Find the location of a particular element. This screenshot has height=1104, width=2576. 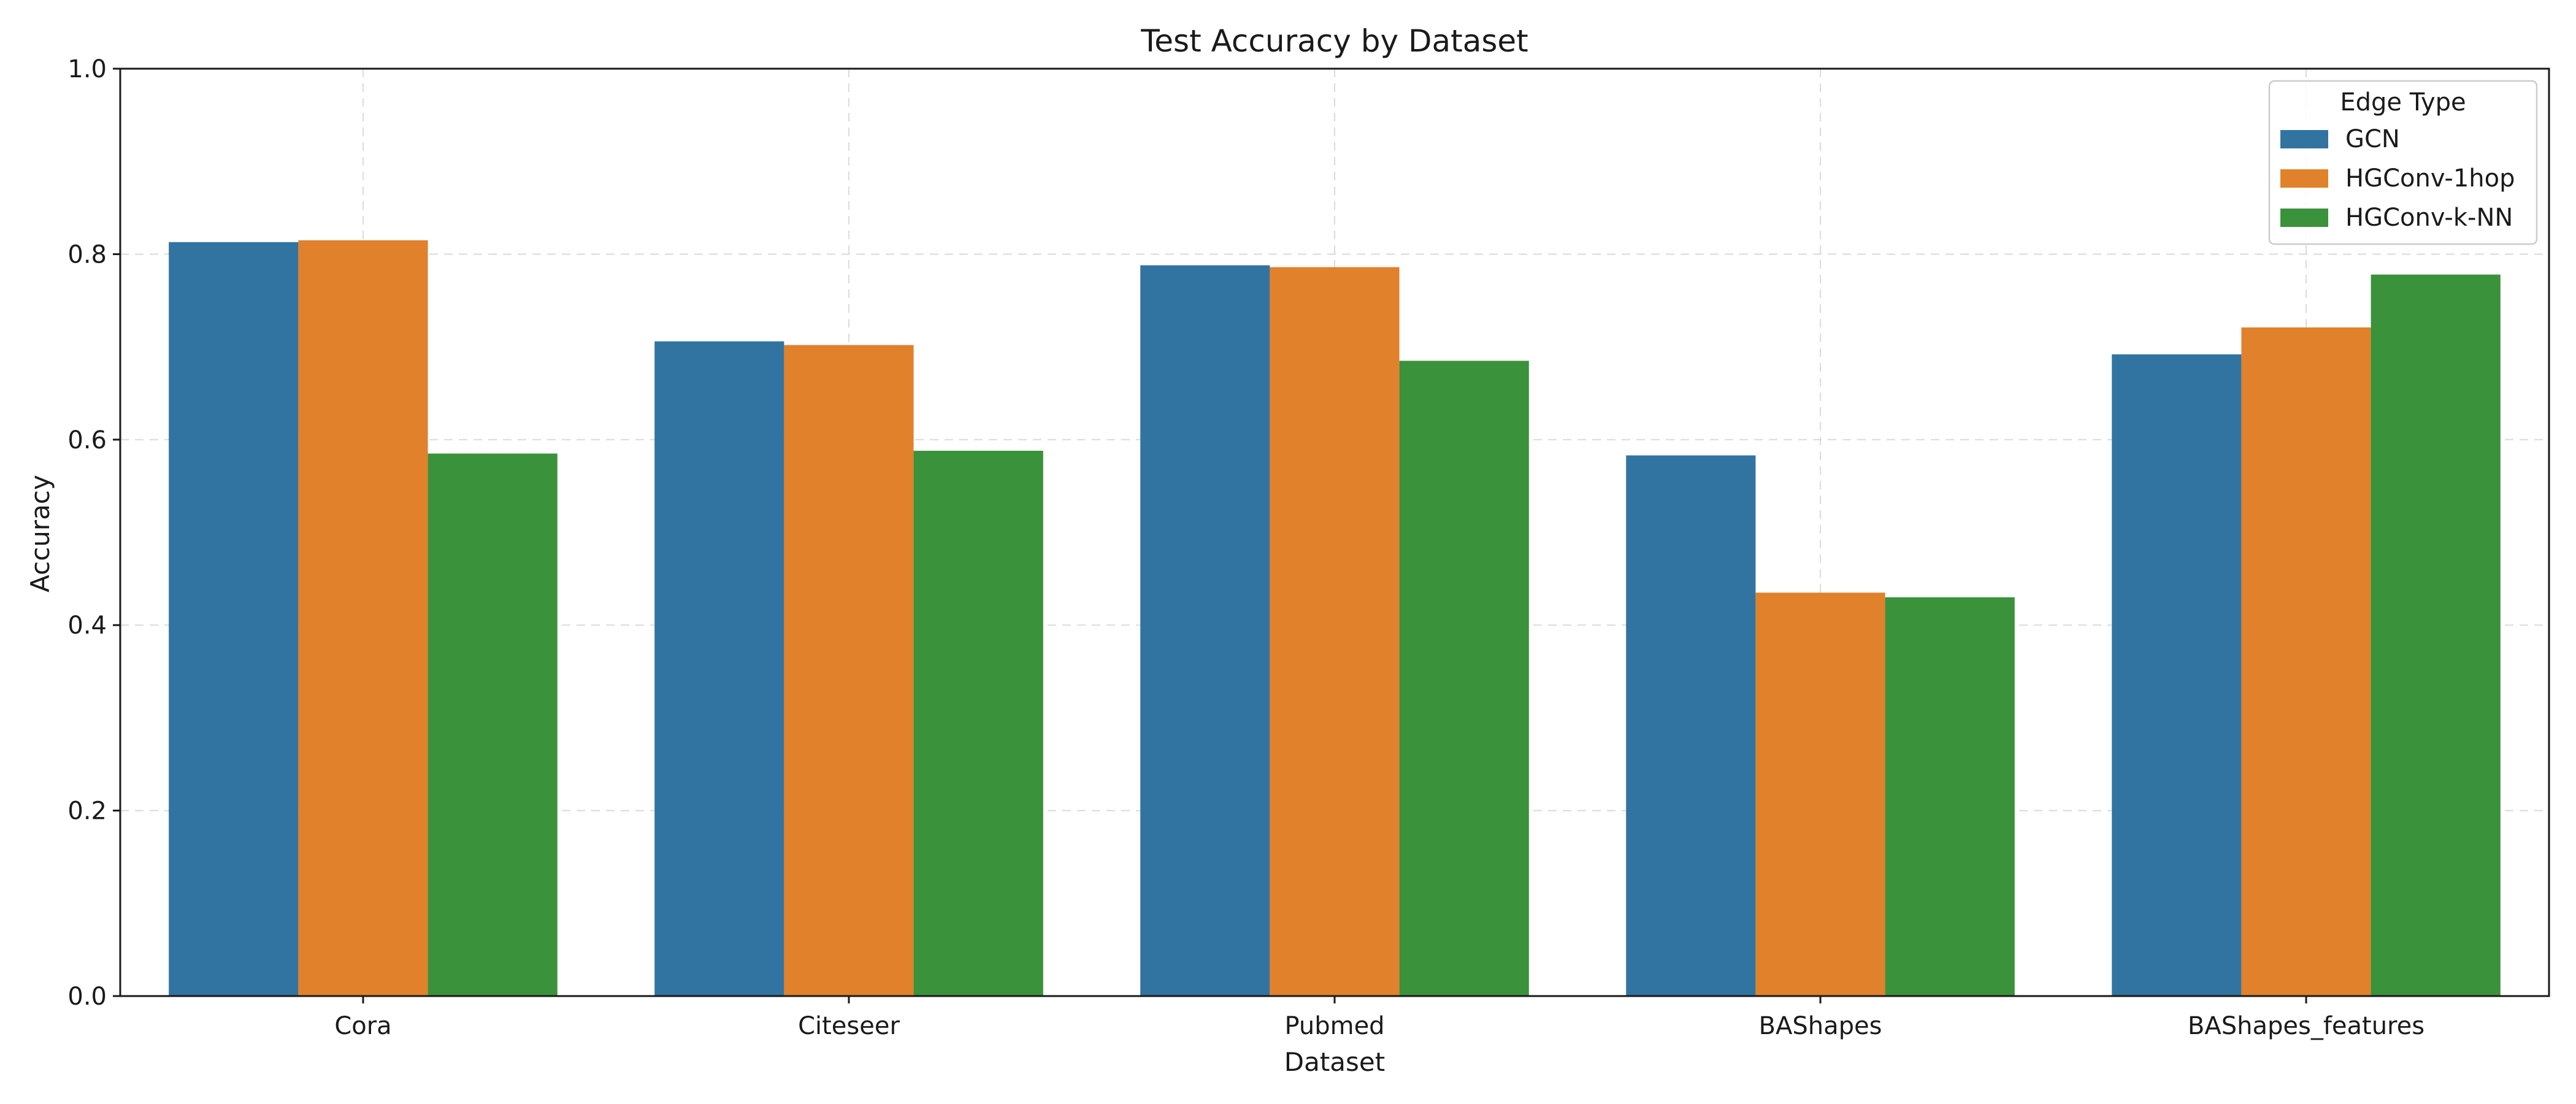

y-tick-label: 0.2 is located at coordinates (87, 811).